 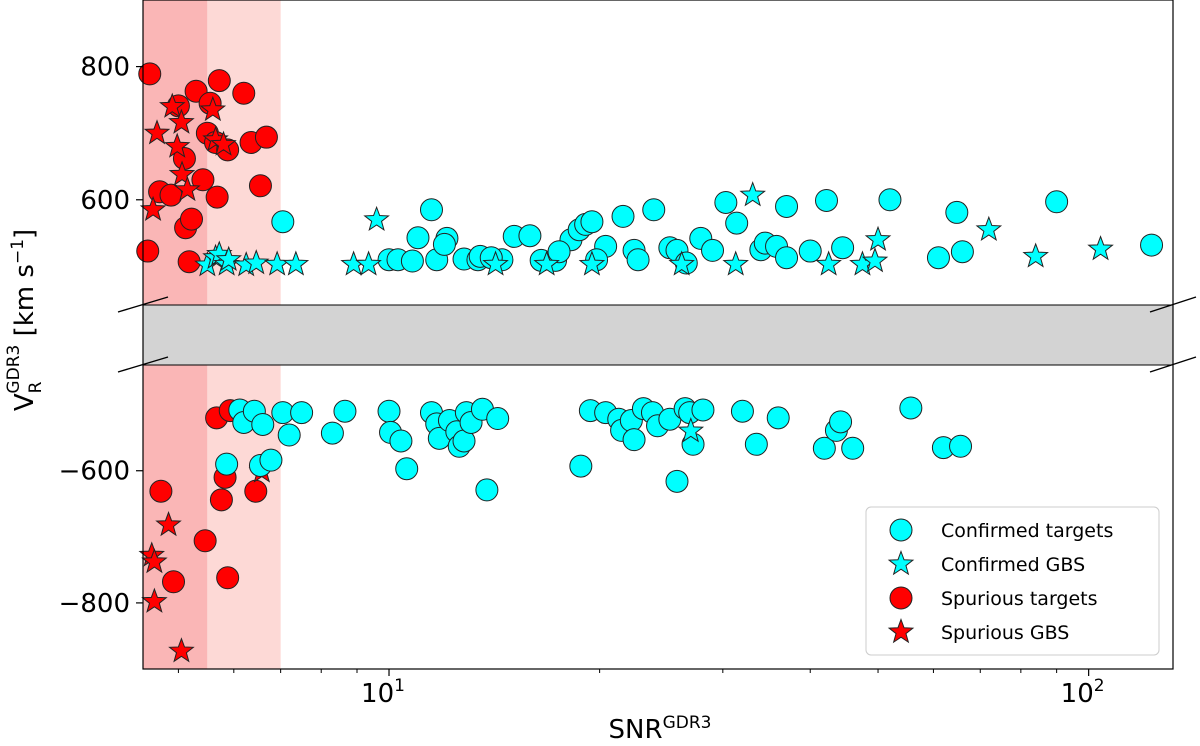 What do you see at coordinates (105, 68) in the screenshot?
I see `y-tick-label: 800` at bounding box center [105, 68].